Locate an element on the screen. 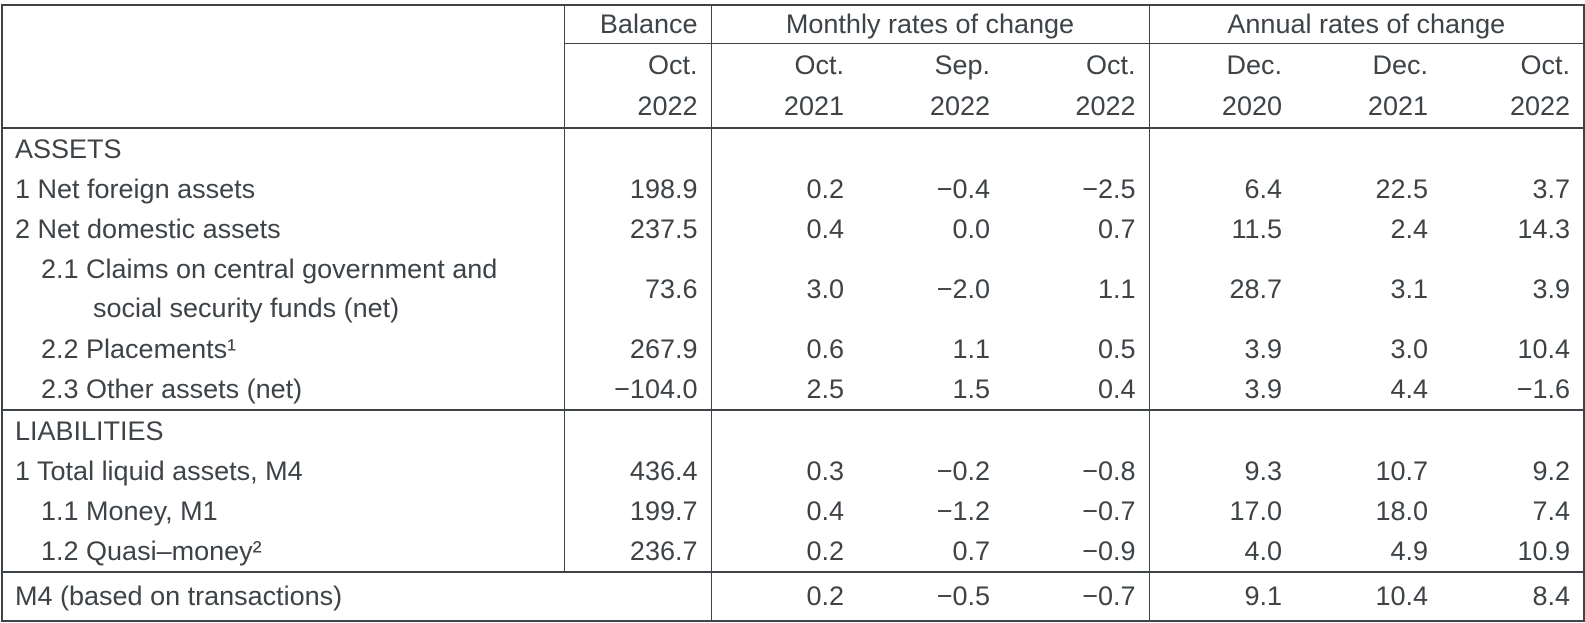 The width and height of the screenshot is (1585, 623). balance-value: 199.7 is located at coordinates (638, 511).